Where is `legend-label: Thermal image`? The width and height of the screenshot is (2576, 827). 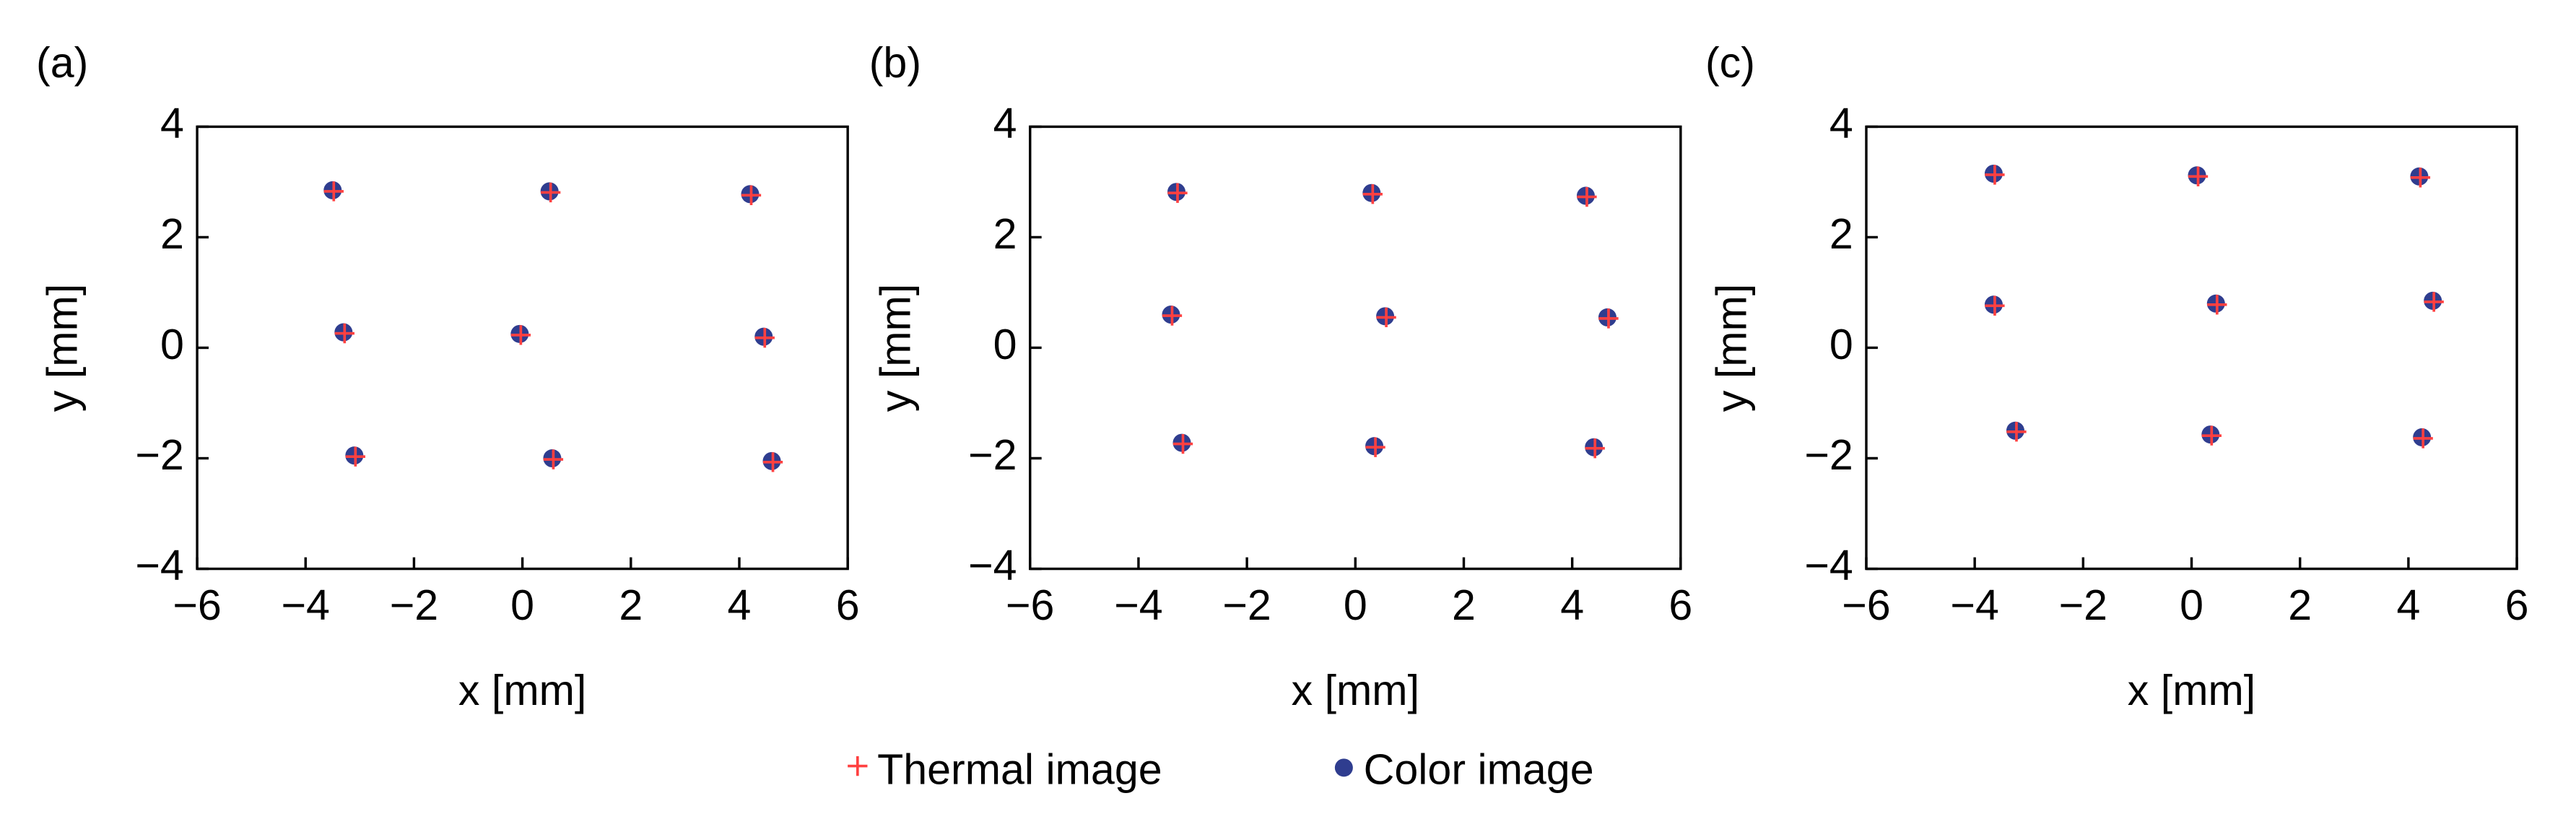 legend-label: Thermal image is located at coordinates (1019, 769).